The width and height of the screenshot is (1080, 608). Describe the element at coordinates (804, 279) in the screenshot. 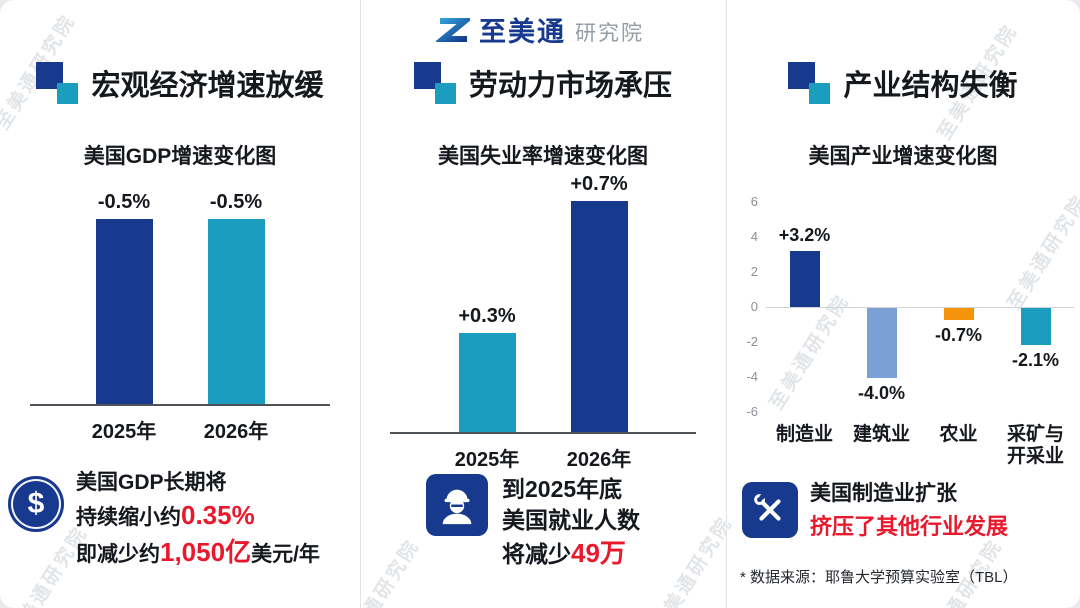

I see `bar-manufacturing` at that location.